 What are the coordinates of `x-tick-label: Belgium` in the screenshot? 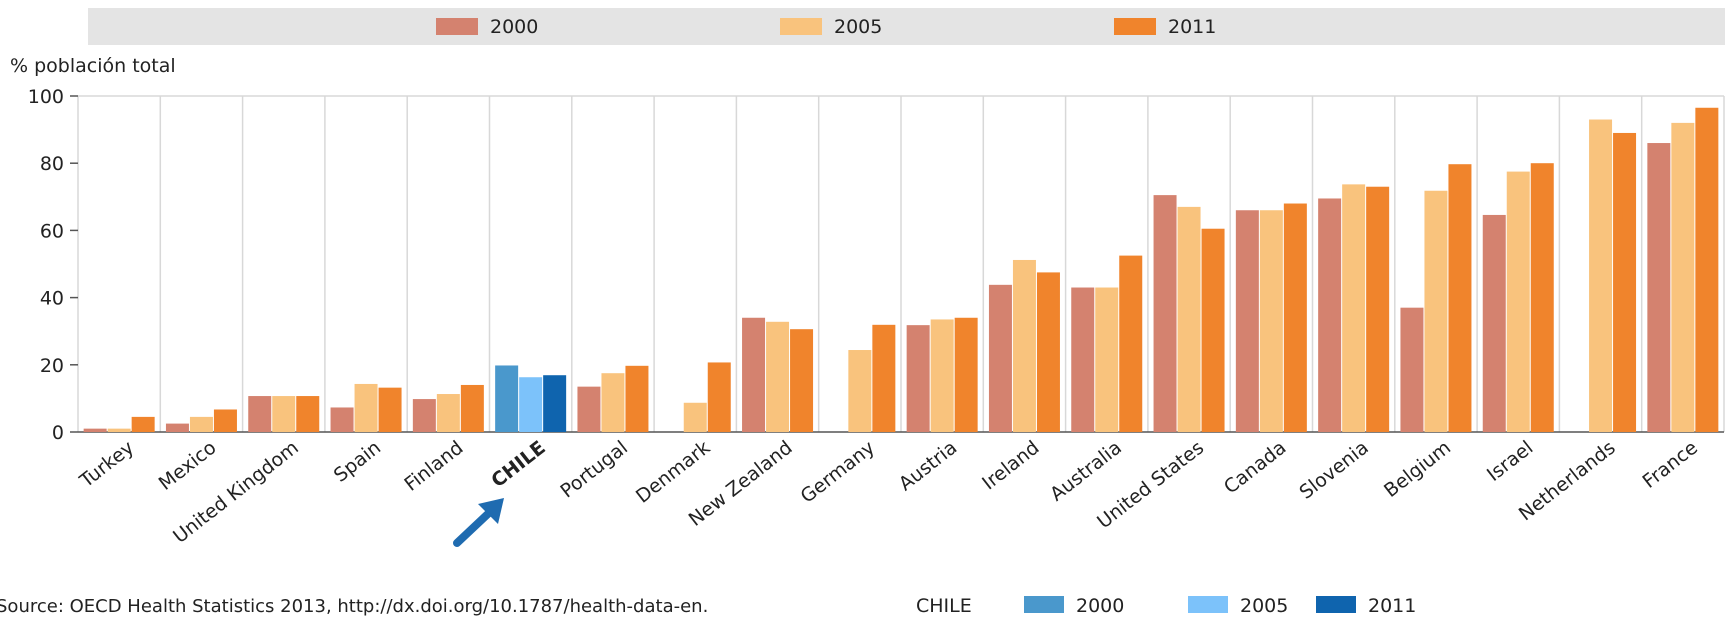 It's located at (1417, 469).